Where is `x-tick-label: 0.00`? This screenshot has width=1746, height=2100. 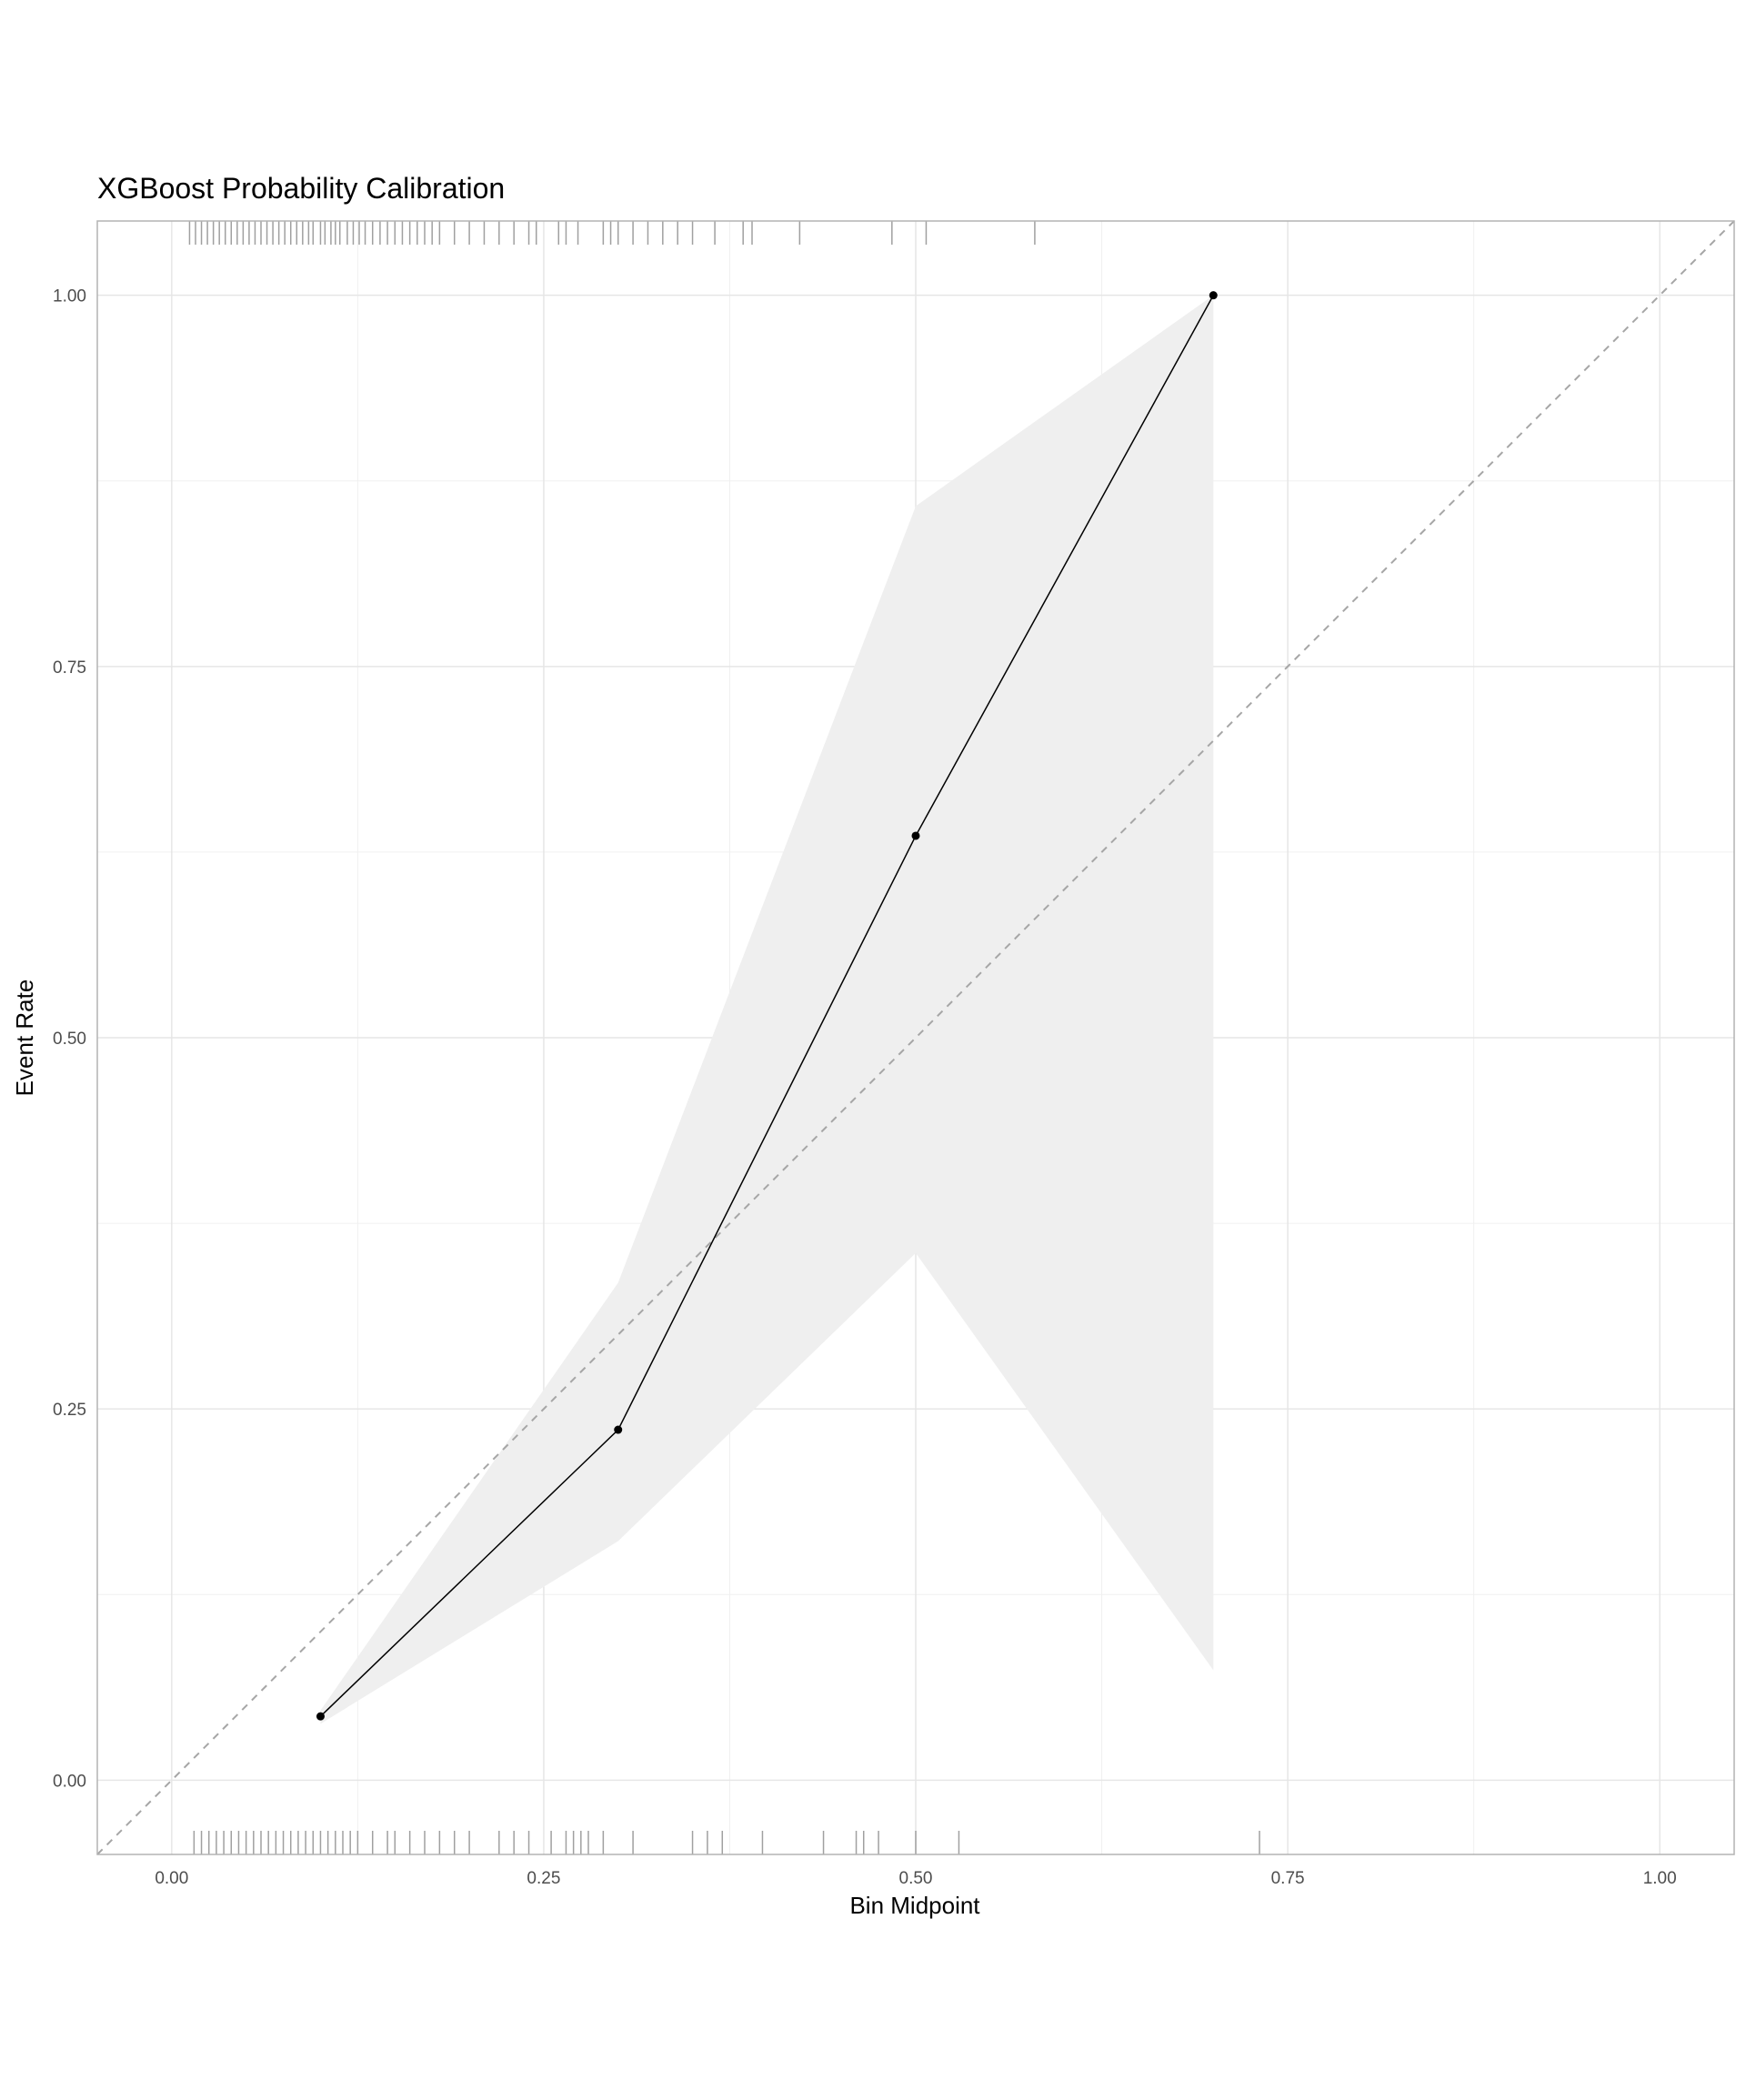 x-tick-label: 0.00 is located at coordinates (172, 1879).